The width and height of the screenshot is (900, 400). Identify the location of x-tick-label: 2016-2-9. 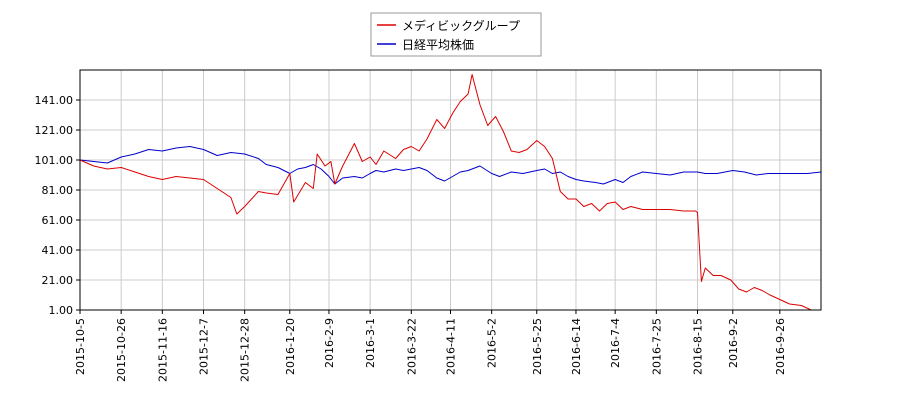
(329, 343).